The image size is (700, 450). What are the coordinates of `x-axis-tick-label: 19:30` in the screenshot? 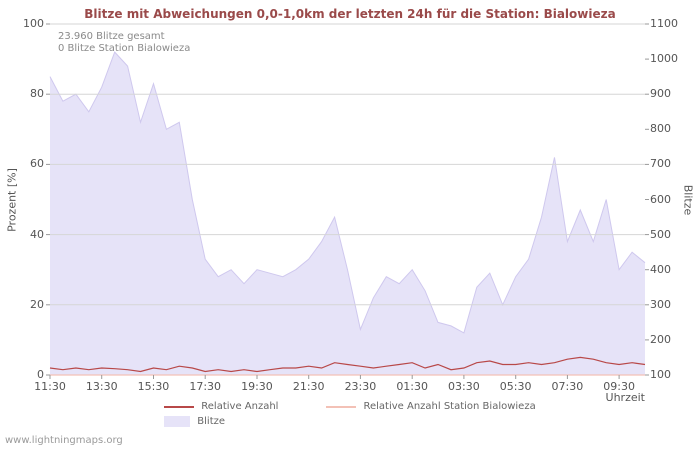 It's located at (257, 386).